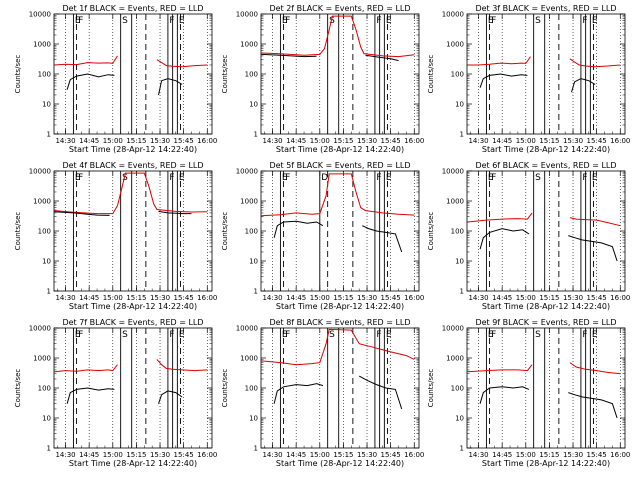 The width and height of the screenshot is (640, 480). What do you see at coordinates (339, 8) in the screenshot?
I see `panel-title: Det 2f BLACK = Events, RED = LLD` at bounding box center [339, 8].